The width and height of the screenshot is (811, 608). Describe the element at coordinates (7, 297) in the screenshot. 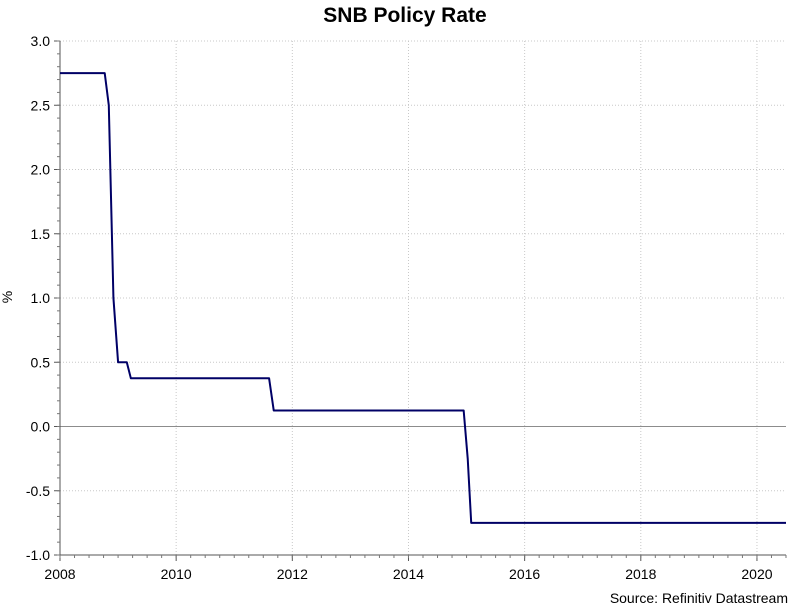

I see `y-axis-label: %` at that location.